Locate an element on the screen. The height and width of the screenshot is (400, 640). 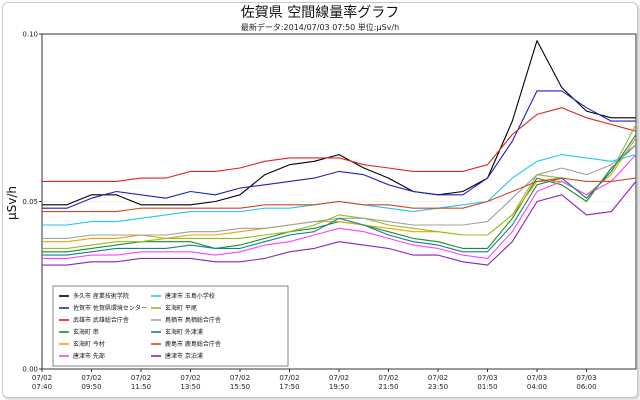
x-tick-time-label: 06:00 is located at coordinates (586, 387).